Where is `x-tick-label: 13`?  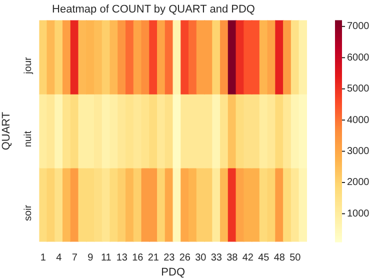
x-tick-label: 13 is located at coordinates (122, 258).